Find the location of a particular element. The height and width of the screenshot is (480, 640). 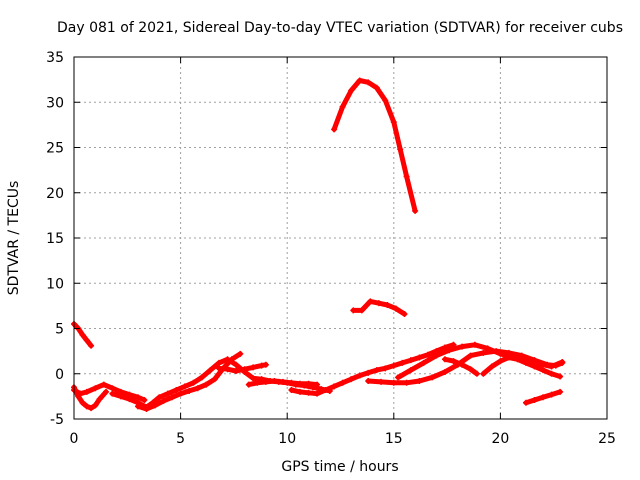

x-tick-label: 0 is located at coordinates (74, 439).